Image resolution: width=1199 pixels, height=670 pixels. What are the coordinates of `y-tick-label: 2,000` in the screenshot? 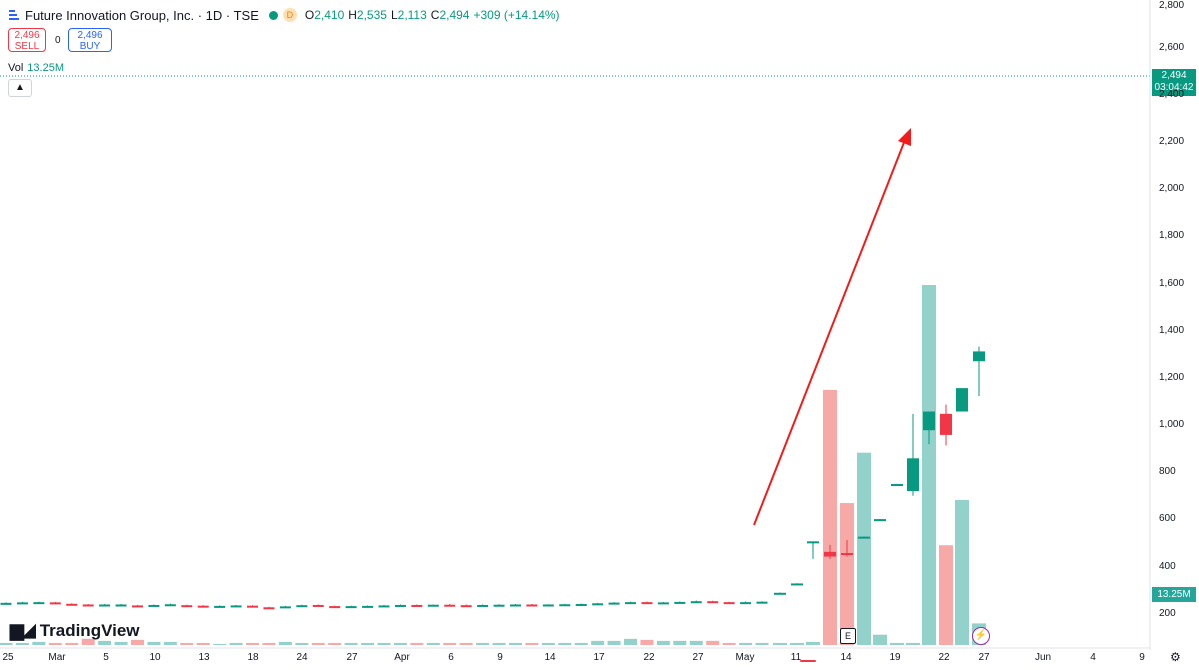 It's located at (1172, 188).